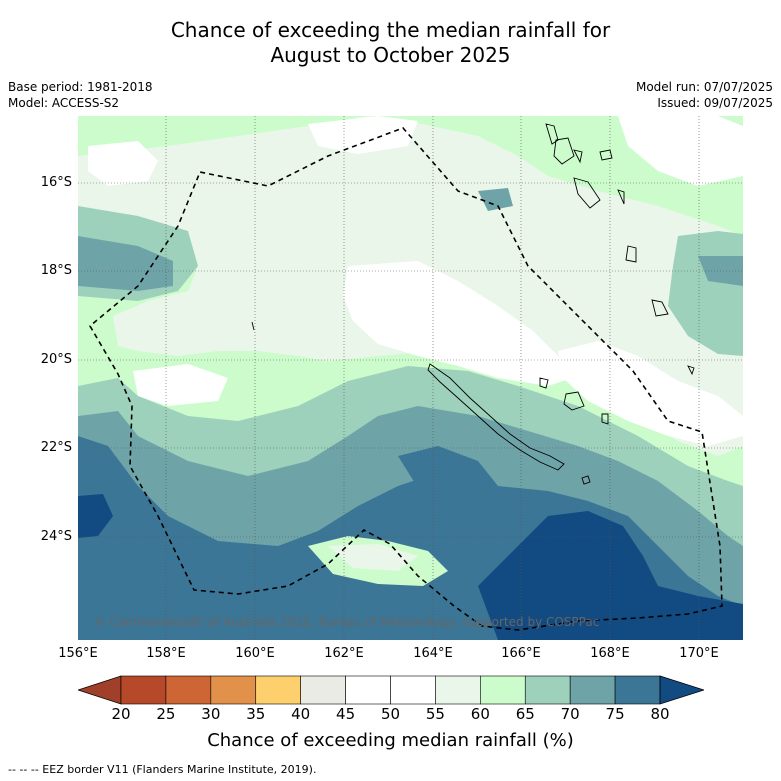 The height and width of the screenshot is (781, 781). What do you see at coordinates (704, 87) in the screenshot?
I see `model-run: Model run: 07/07/2025` at bounding box center [704, 87].